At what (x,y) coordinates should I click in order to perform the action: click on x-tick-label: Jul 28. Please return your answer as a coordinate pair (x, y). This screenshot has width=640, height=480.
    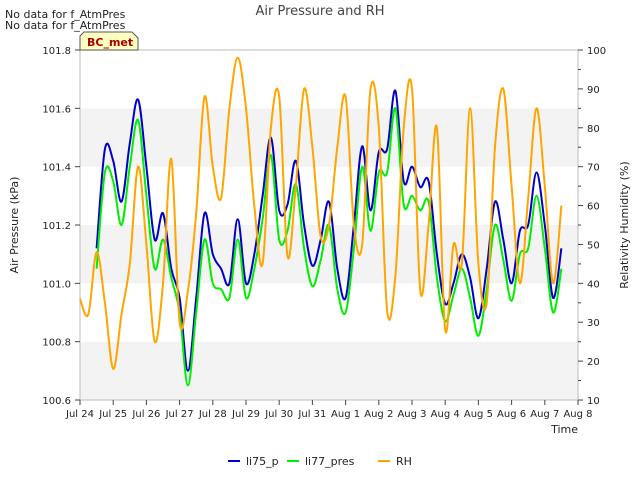
    Looking at the image, I should click on (212, 414).